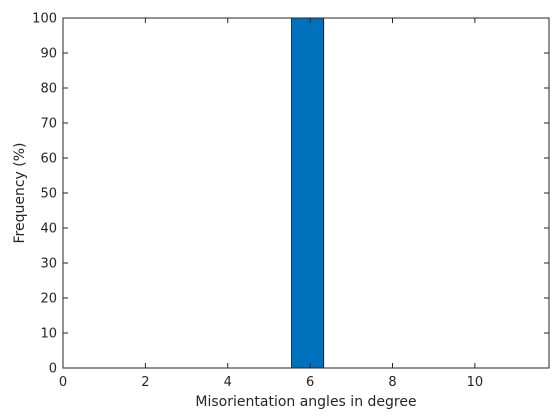 This screenshot has width=560, height=420. I want to click on x-tick-label: 8, so click(392, 382).